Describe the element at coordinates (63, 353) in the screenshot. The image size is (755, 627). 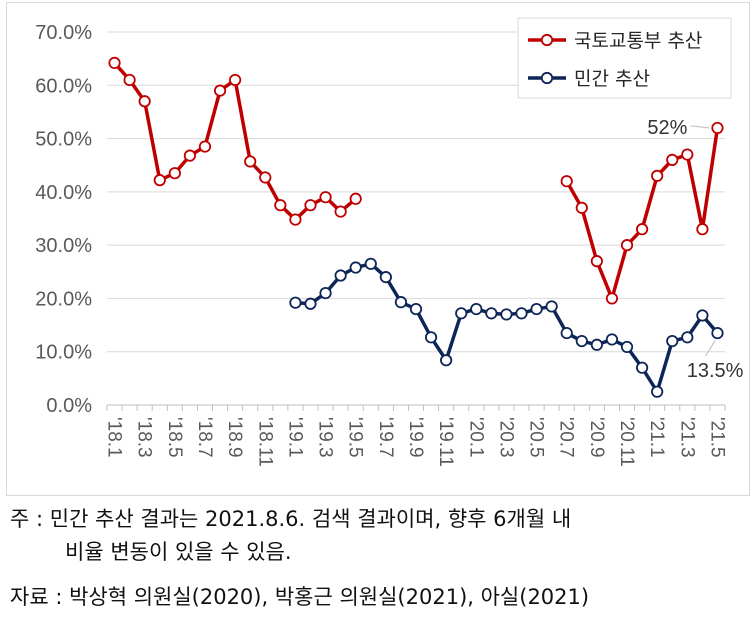
I see `y-tick-label: 10.0%` at that location.